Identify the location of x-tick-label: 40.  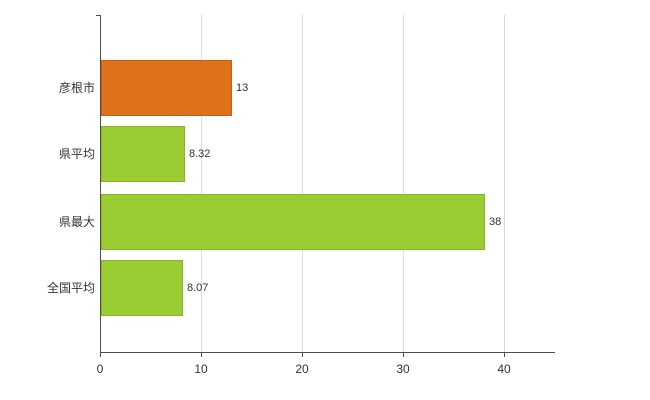
(504, 369).